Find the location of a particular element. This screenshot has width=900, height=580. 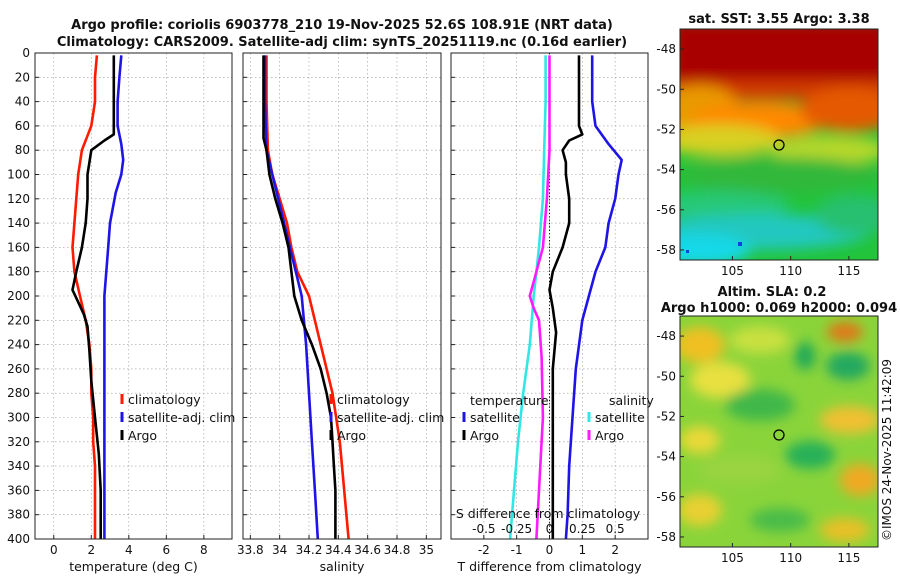

x-tick-label: -1 is located at coordinates (517, 550).